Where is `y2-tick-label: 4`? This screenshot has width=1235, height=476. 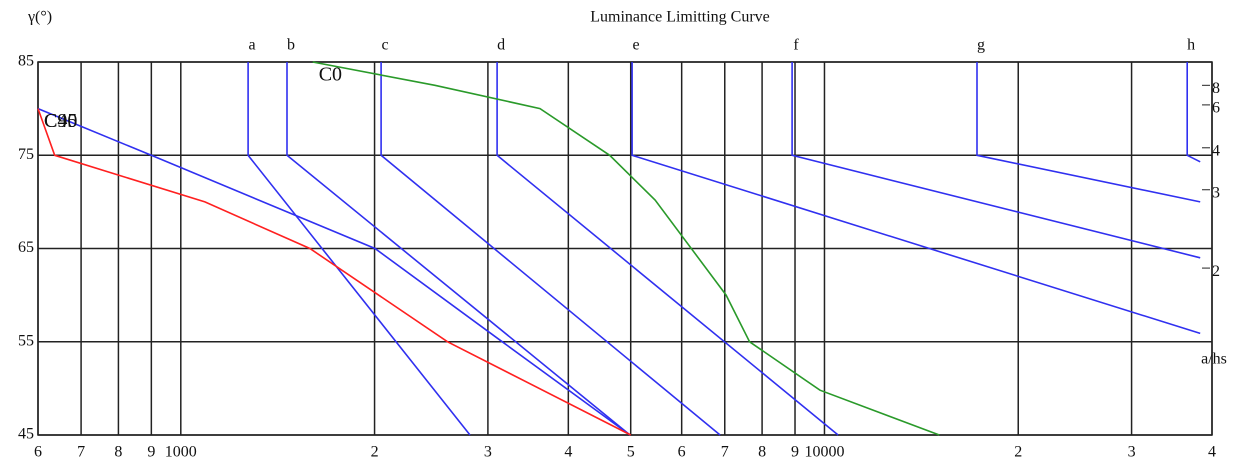 y2-tick-label: 4 is located at coordinates (1216, 150).